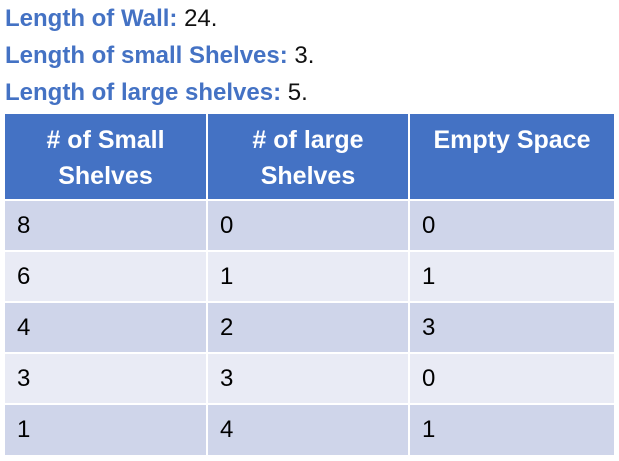  I want to click on cell-large-count: 4, so click(308, 429).